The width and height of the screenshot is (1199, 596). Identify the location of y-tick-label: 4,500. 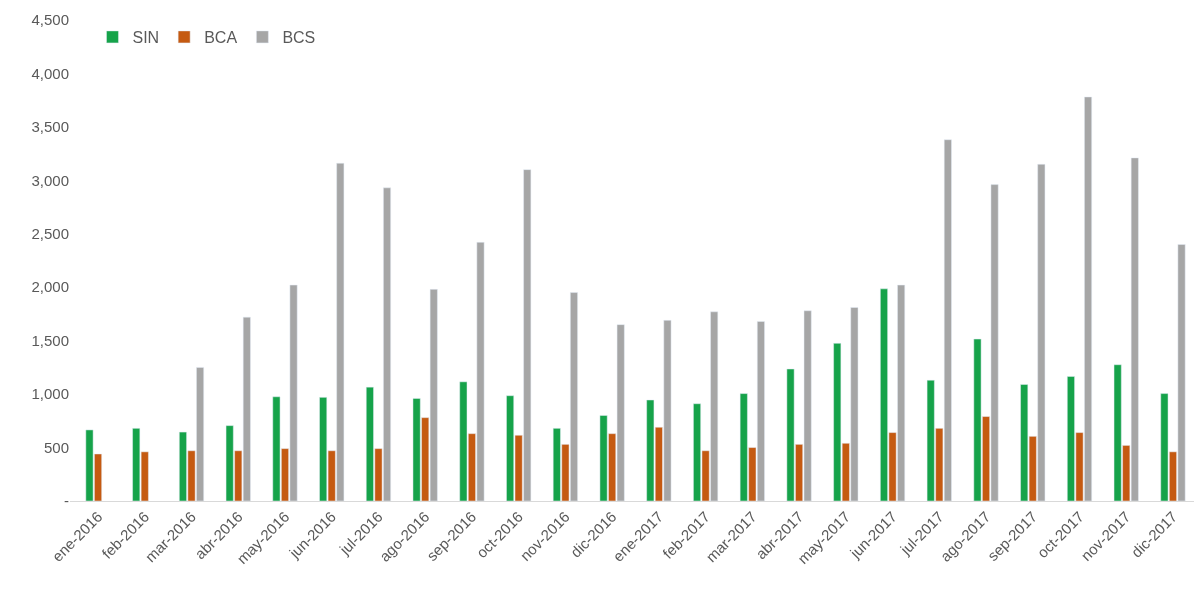
(50, 20).